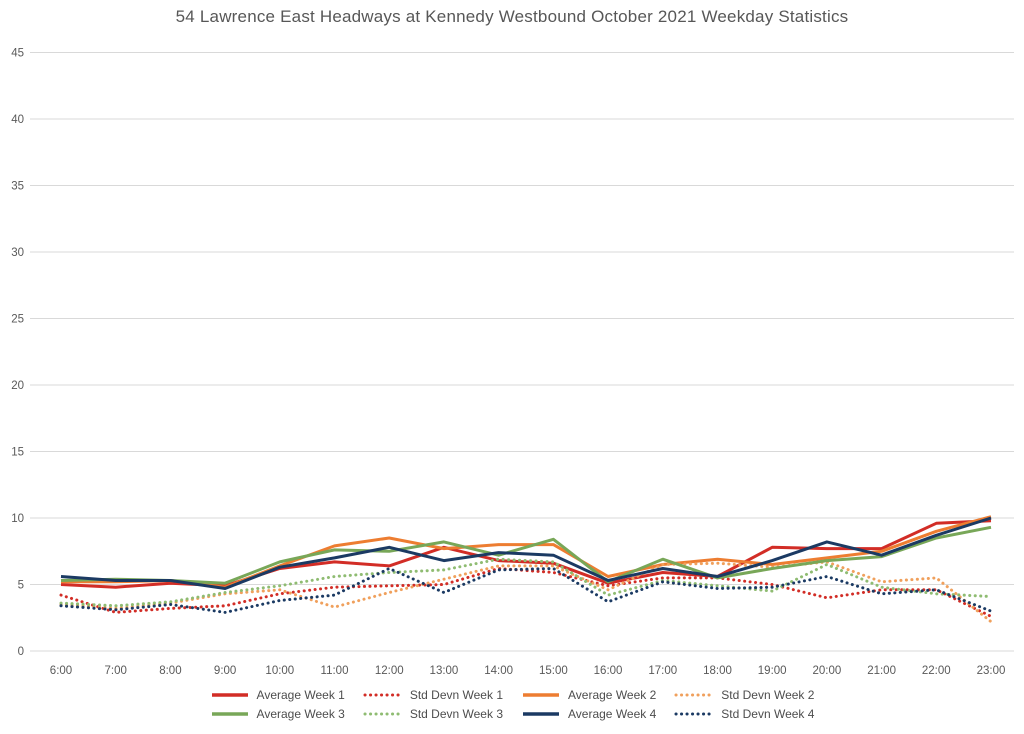 This screenshot has height=734, width=1024. I want to click on x-tick-label-12:00: 12:00, so click(389, 671).